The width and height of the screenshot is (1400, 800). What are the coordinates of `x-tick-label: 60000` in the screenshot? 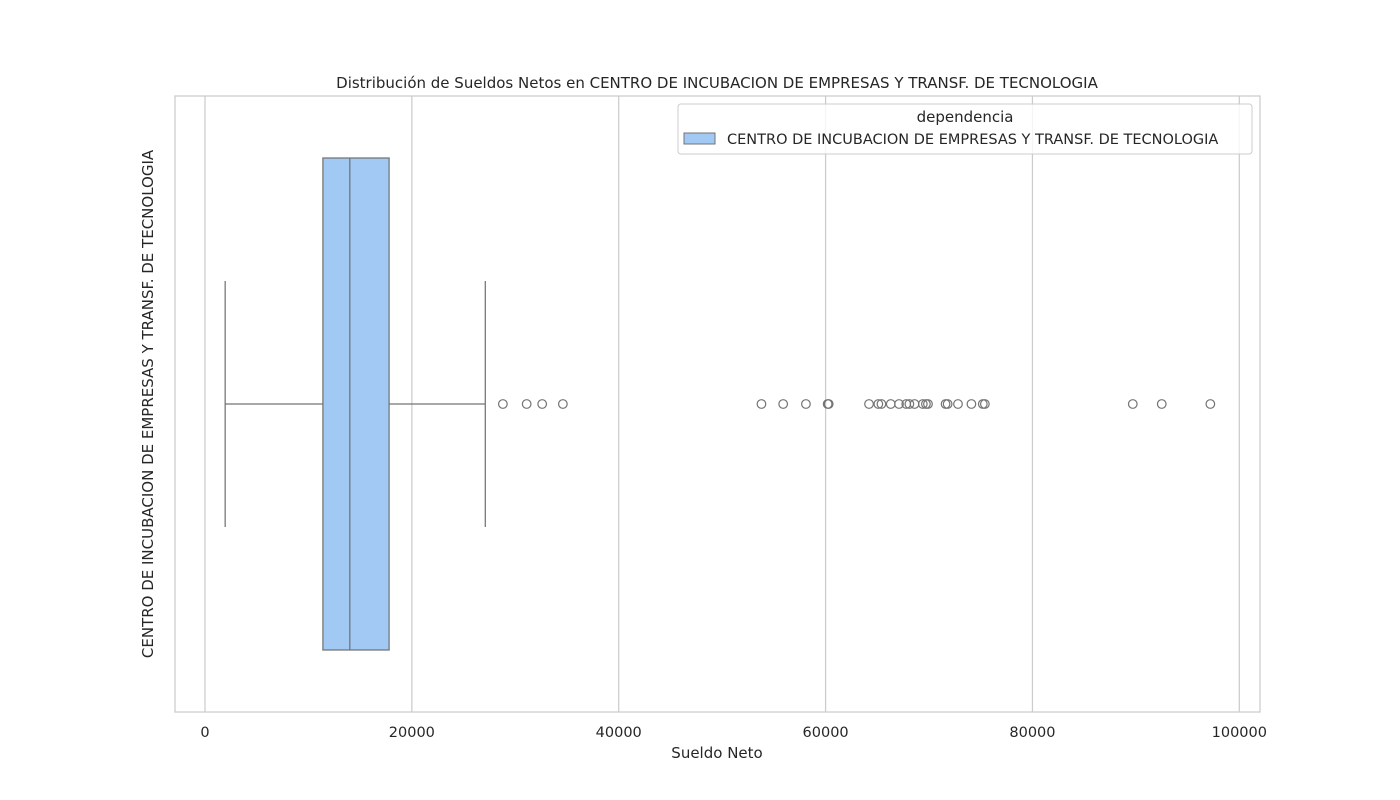 It's located at (826, 733).